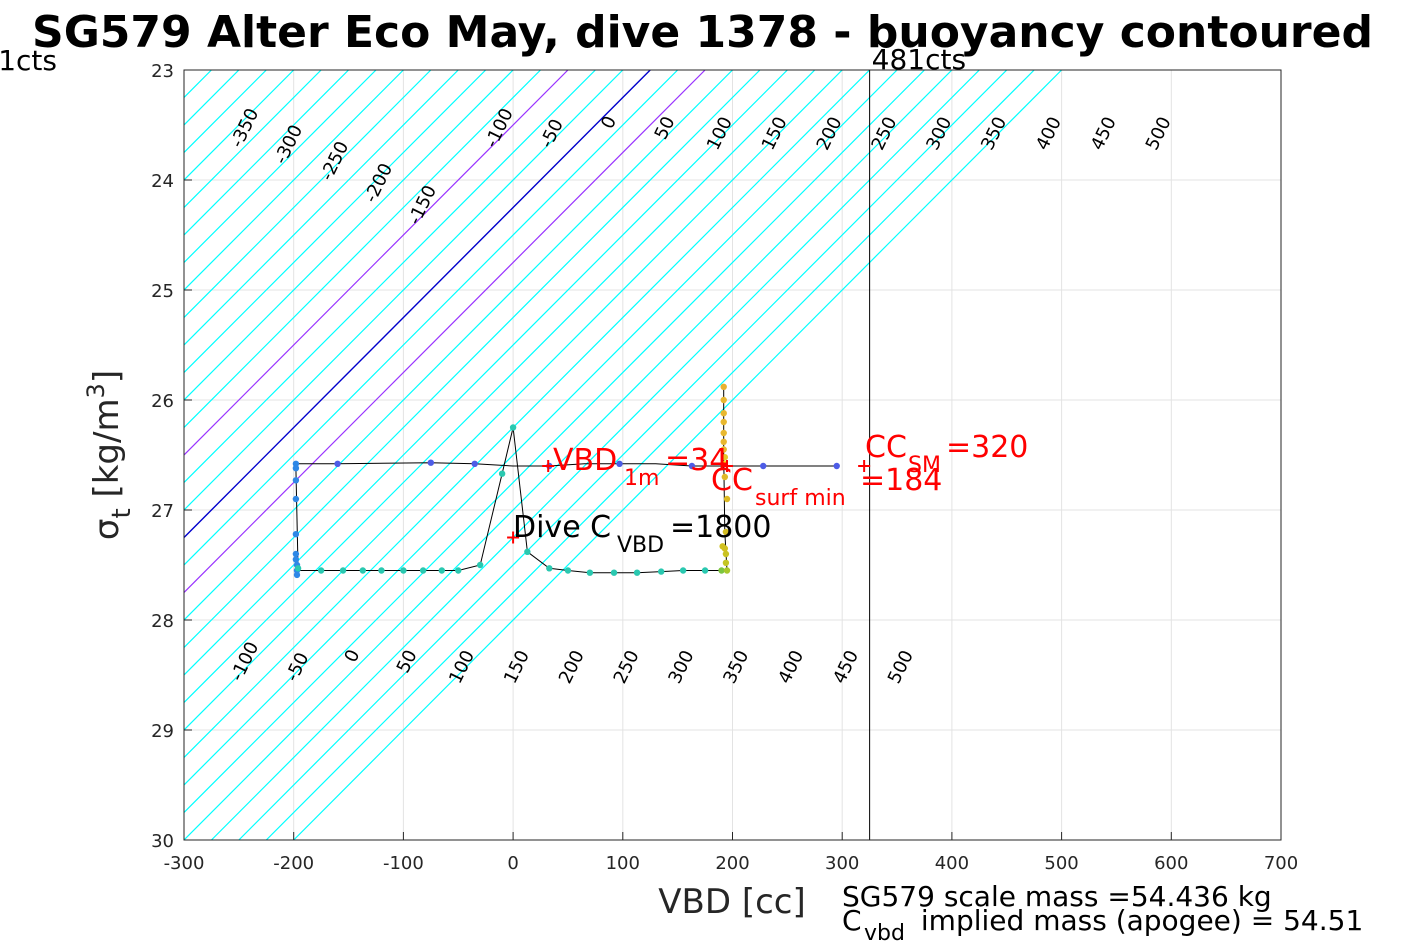 This screenshot has height=945, width=1417. I want to click on x-tick-label: 0, so click(512, 863).